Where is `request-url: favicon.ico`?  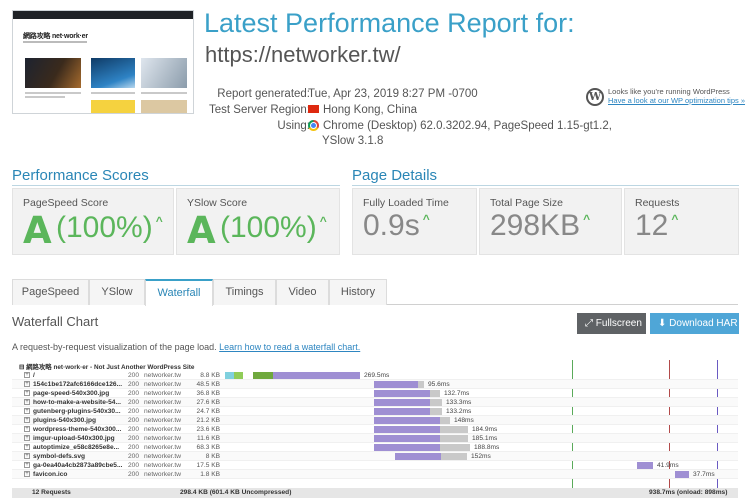 request-url: favicon.ico is located at coordinates (50, 474).